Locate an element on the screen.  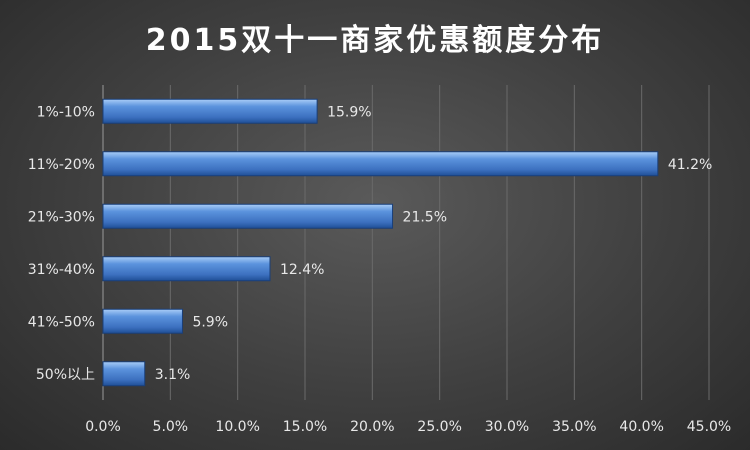
chart-title: 2015双十一商家优惠额度分布 is located at coordinates (375, 40).